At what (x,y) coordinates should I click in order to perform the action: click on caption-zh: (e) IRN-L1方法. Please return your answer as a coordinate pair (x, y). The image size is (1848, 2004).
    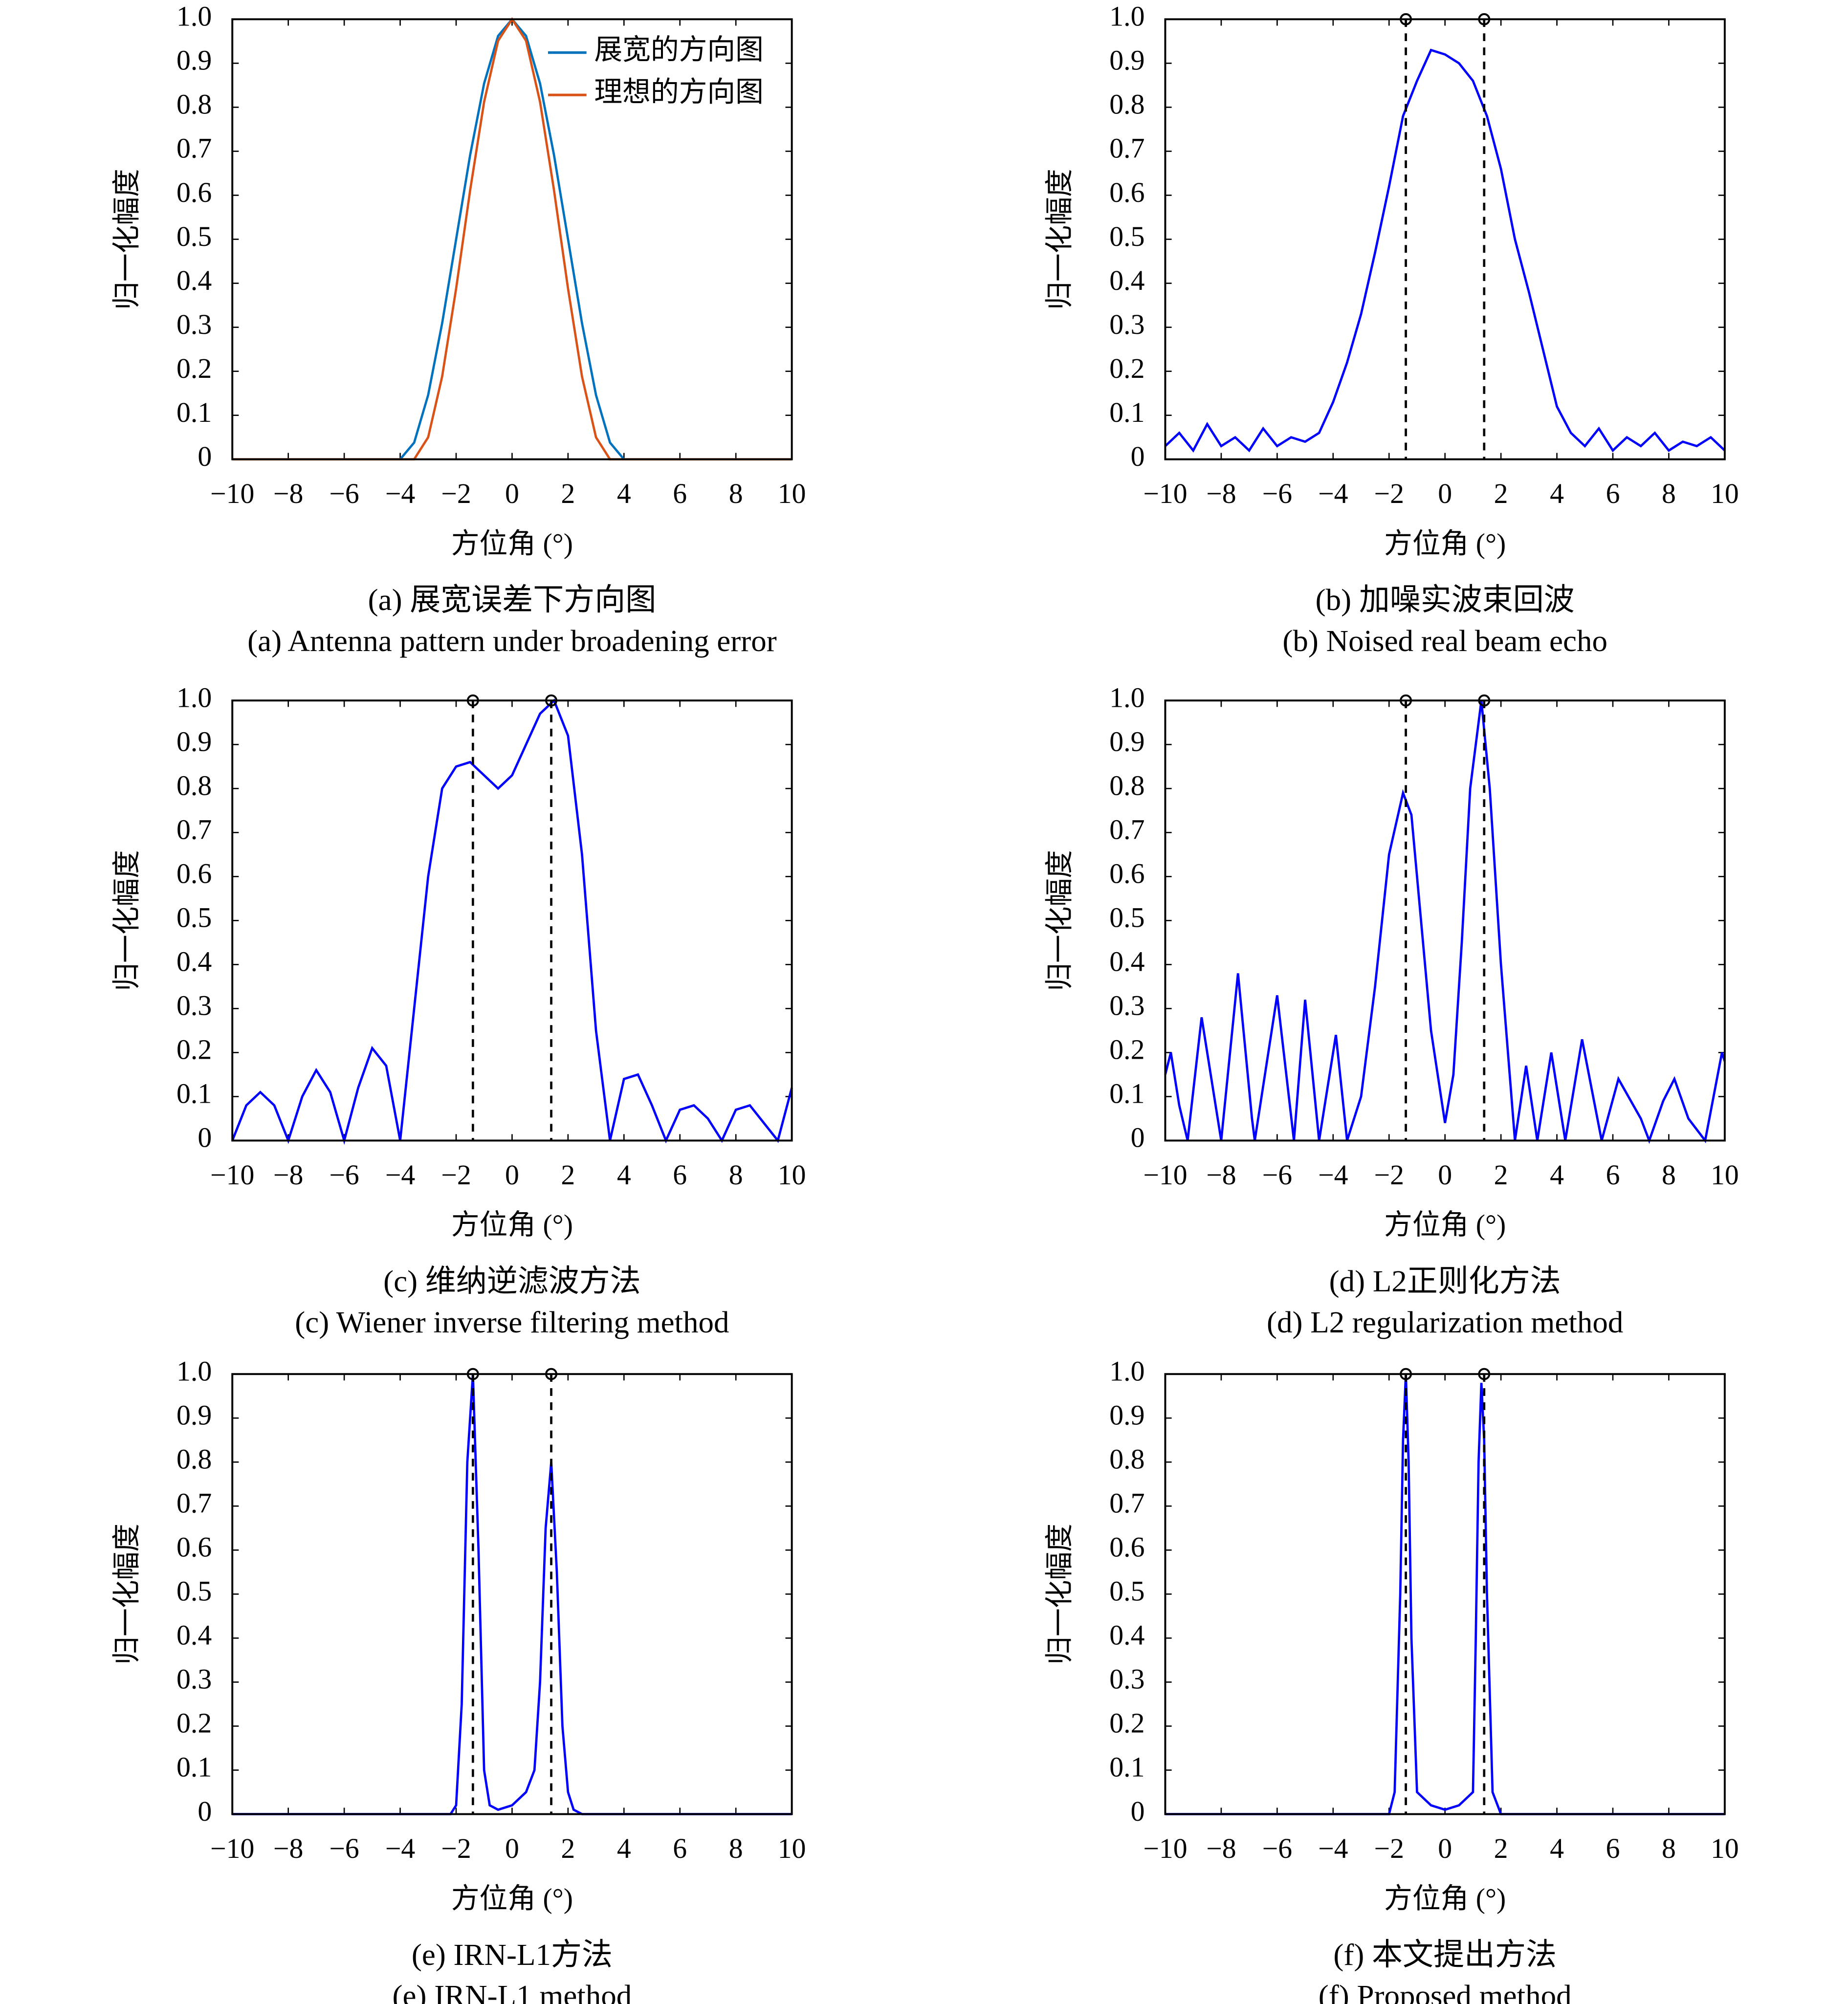
    Looking at the image, I should click on (512, 1955).